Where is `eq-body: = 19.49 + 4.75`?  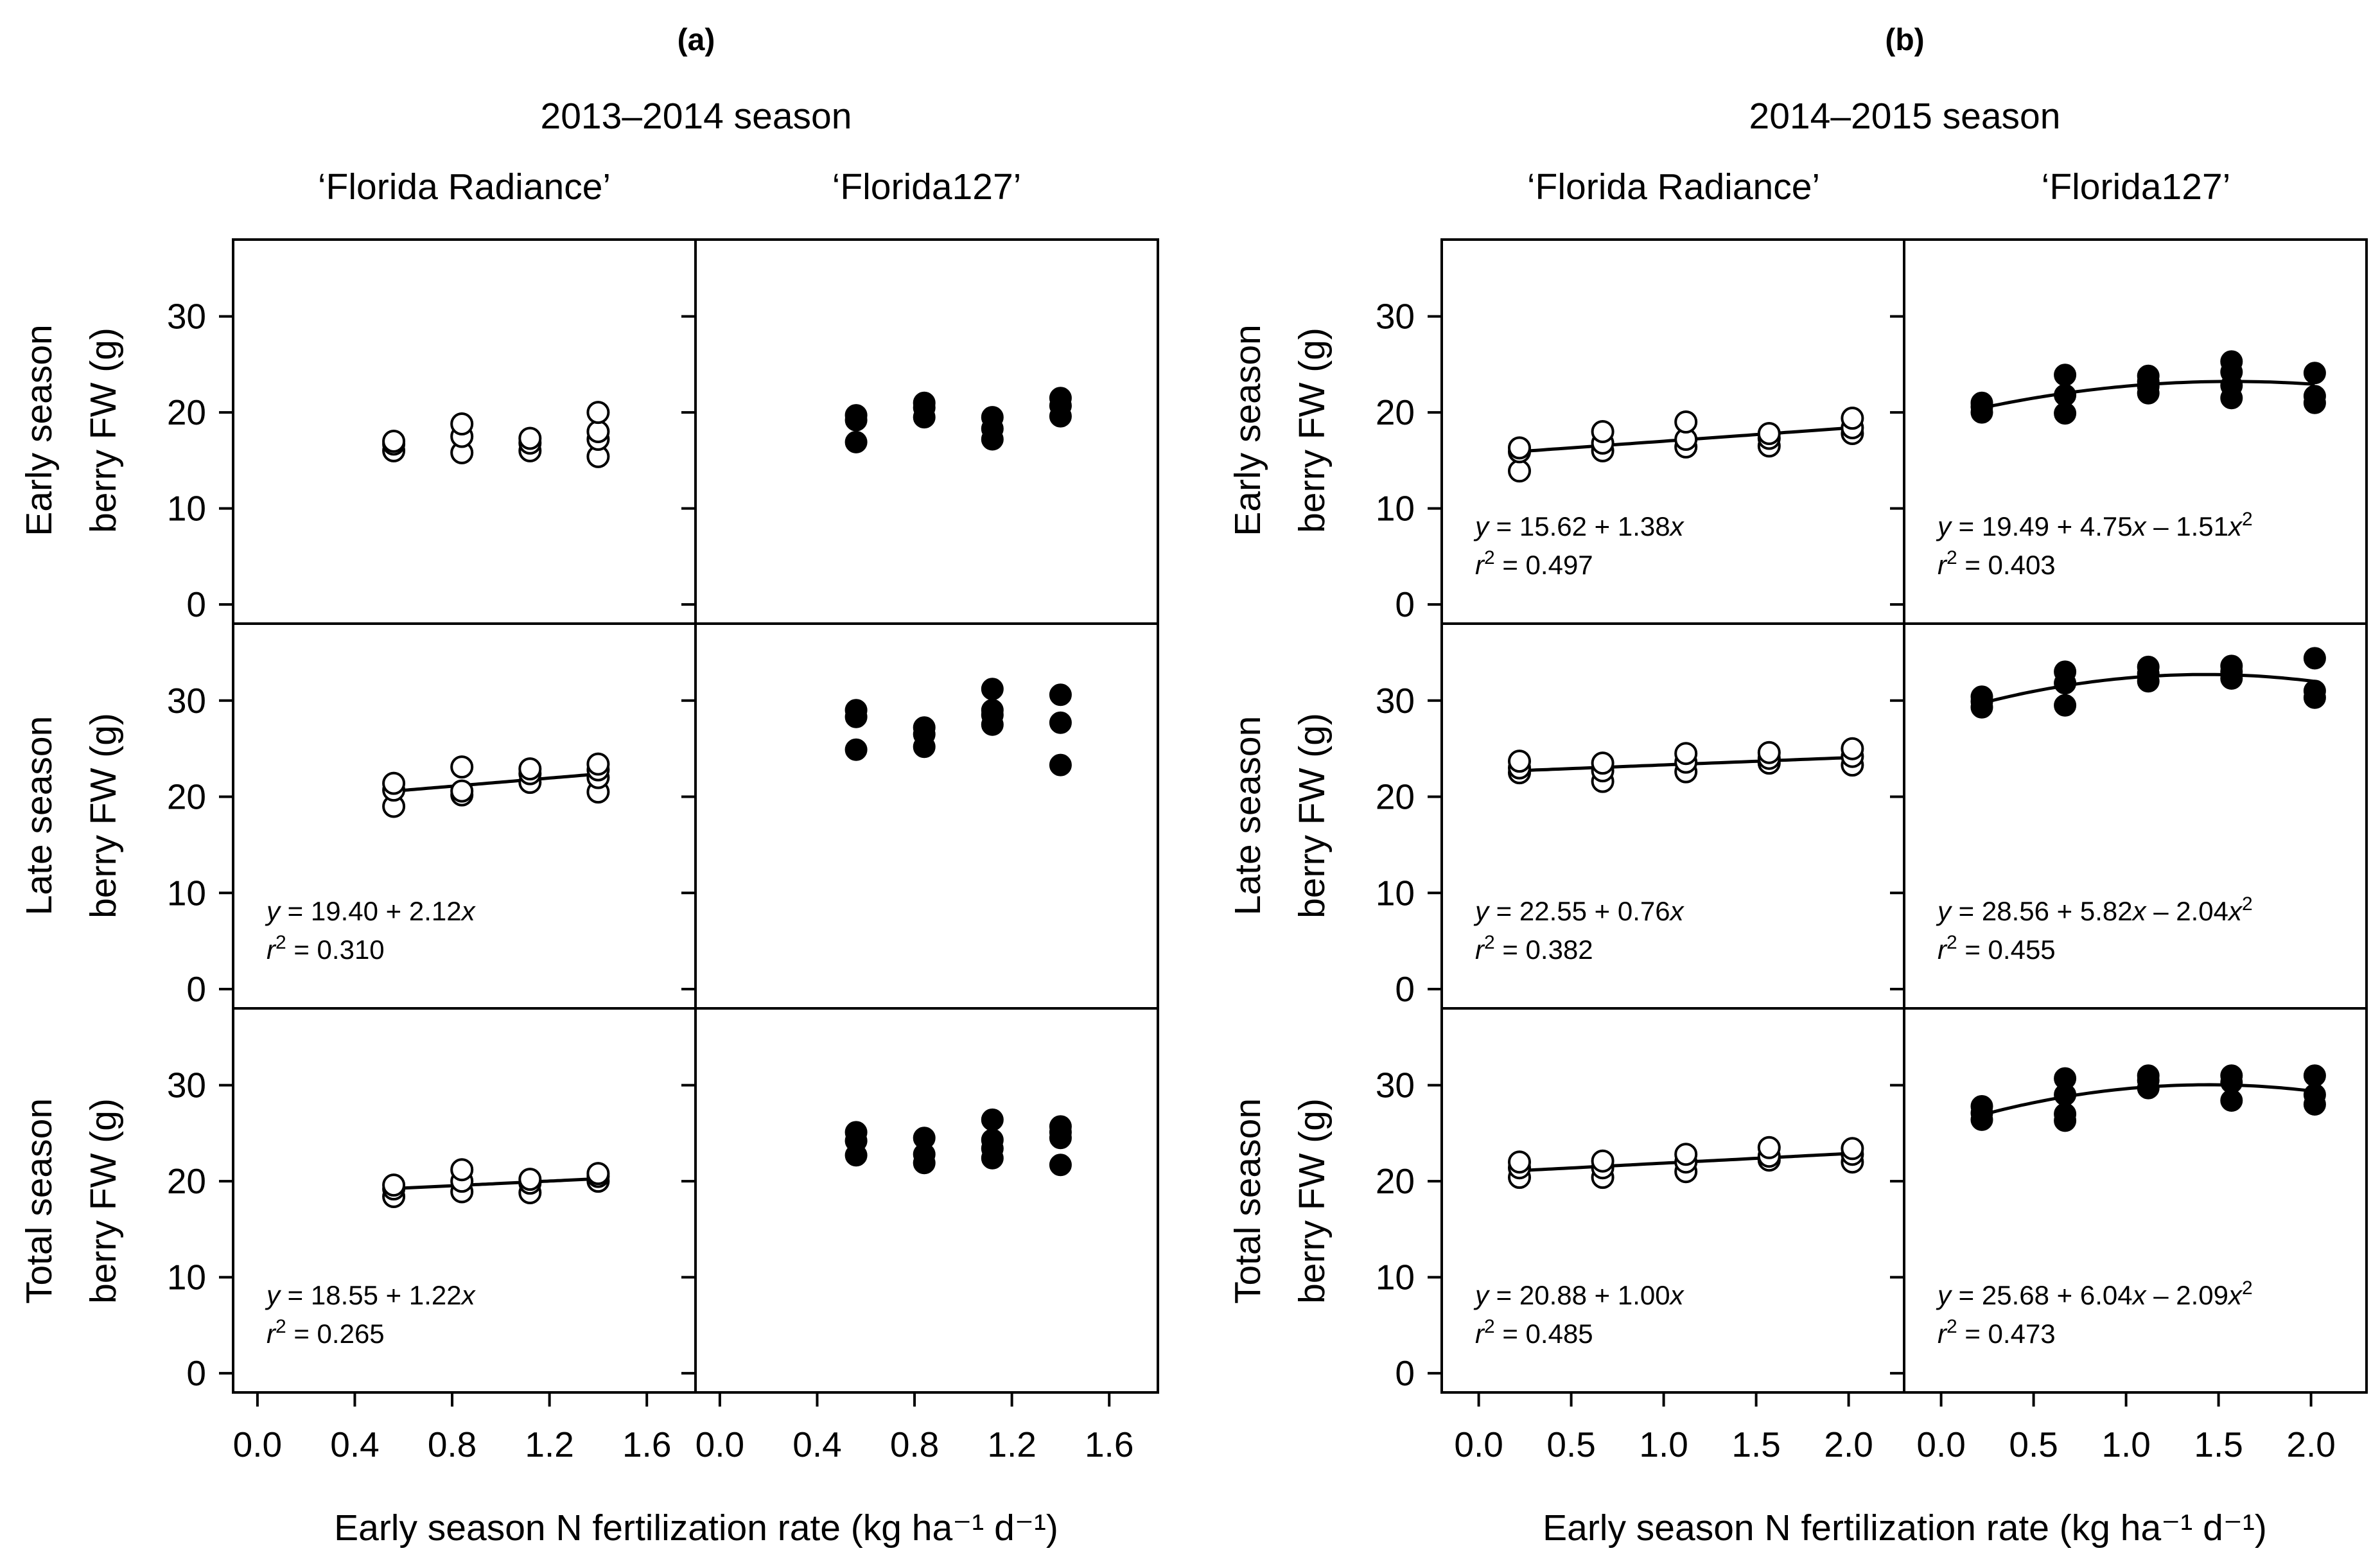 eq-body: = 19.49 + 4.75 is located at coordinates (2042, 526).